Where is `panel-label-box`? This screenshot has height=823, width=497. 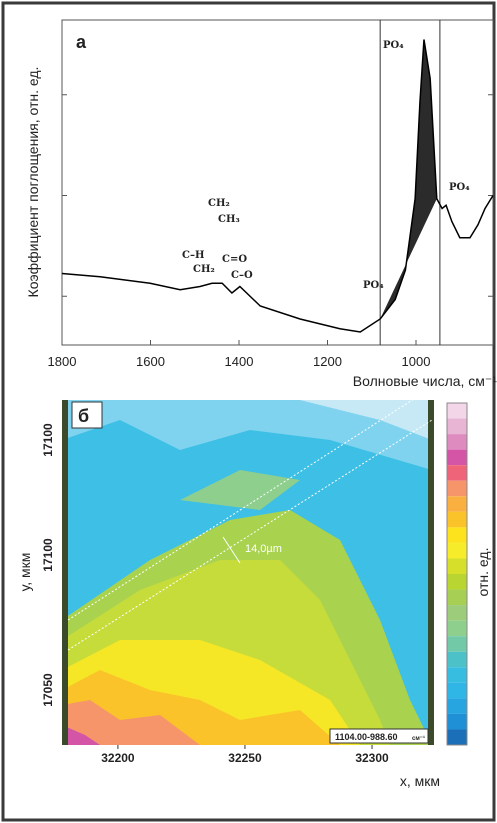 panel-label-box is located at coordinates (87, 415).